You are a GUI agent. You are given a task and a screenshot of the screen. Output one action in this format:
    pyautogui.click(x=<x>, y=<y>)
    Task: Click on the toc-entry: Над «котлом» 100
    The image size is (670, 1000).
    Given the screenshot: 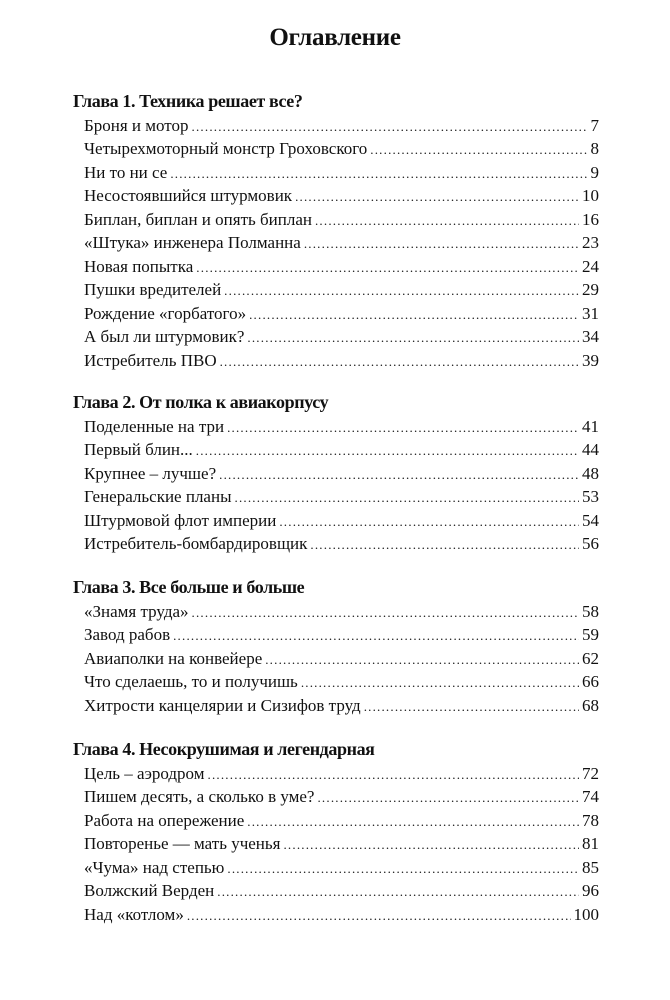 What is the action you would take?
    pyautogui.click(x=341, y=915)
    